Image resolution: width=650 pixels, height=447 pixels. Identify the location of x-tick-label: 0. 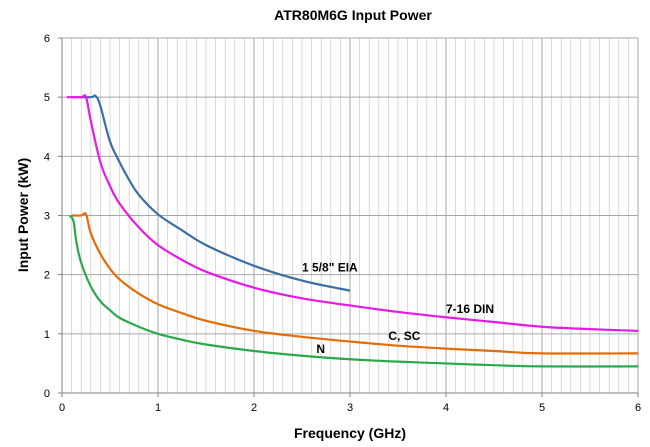
(62, 408).